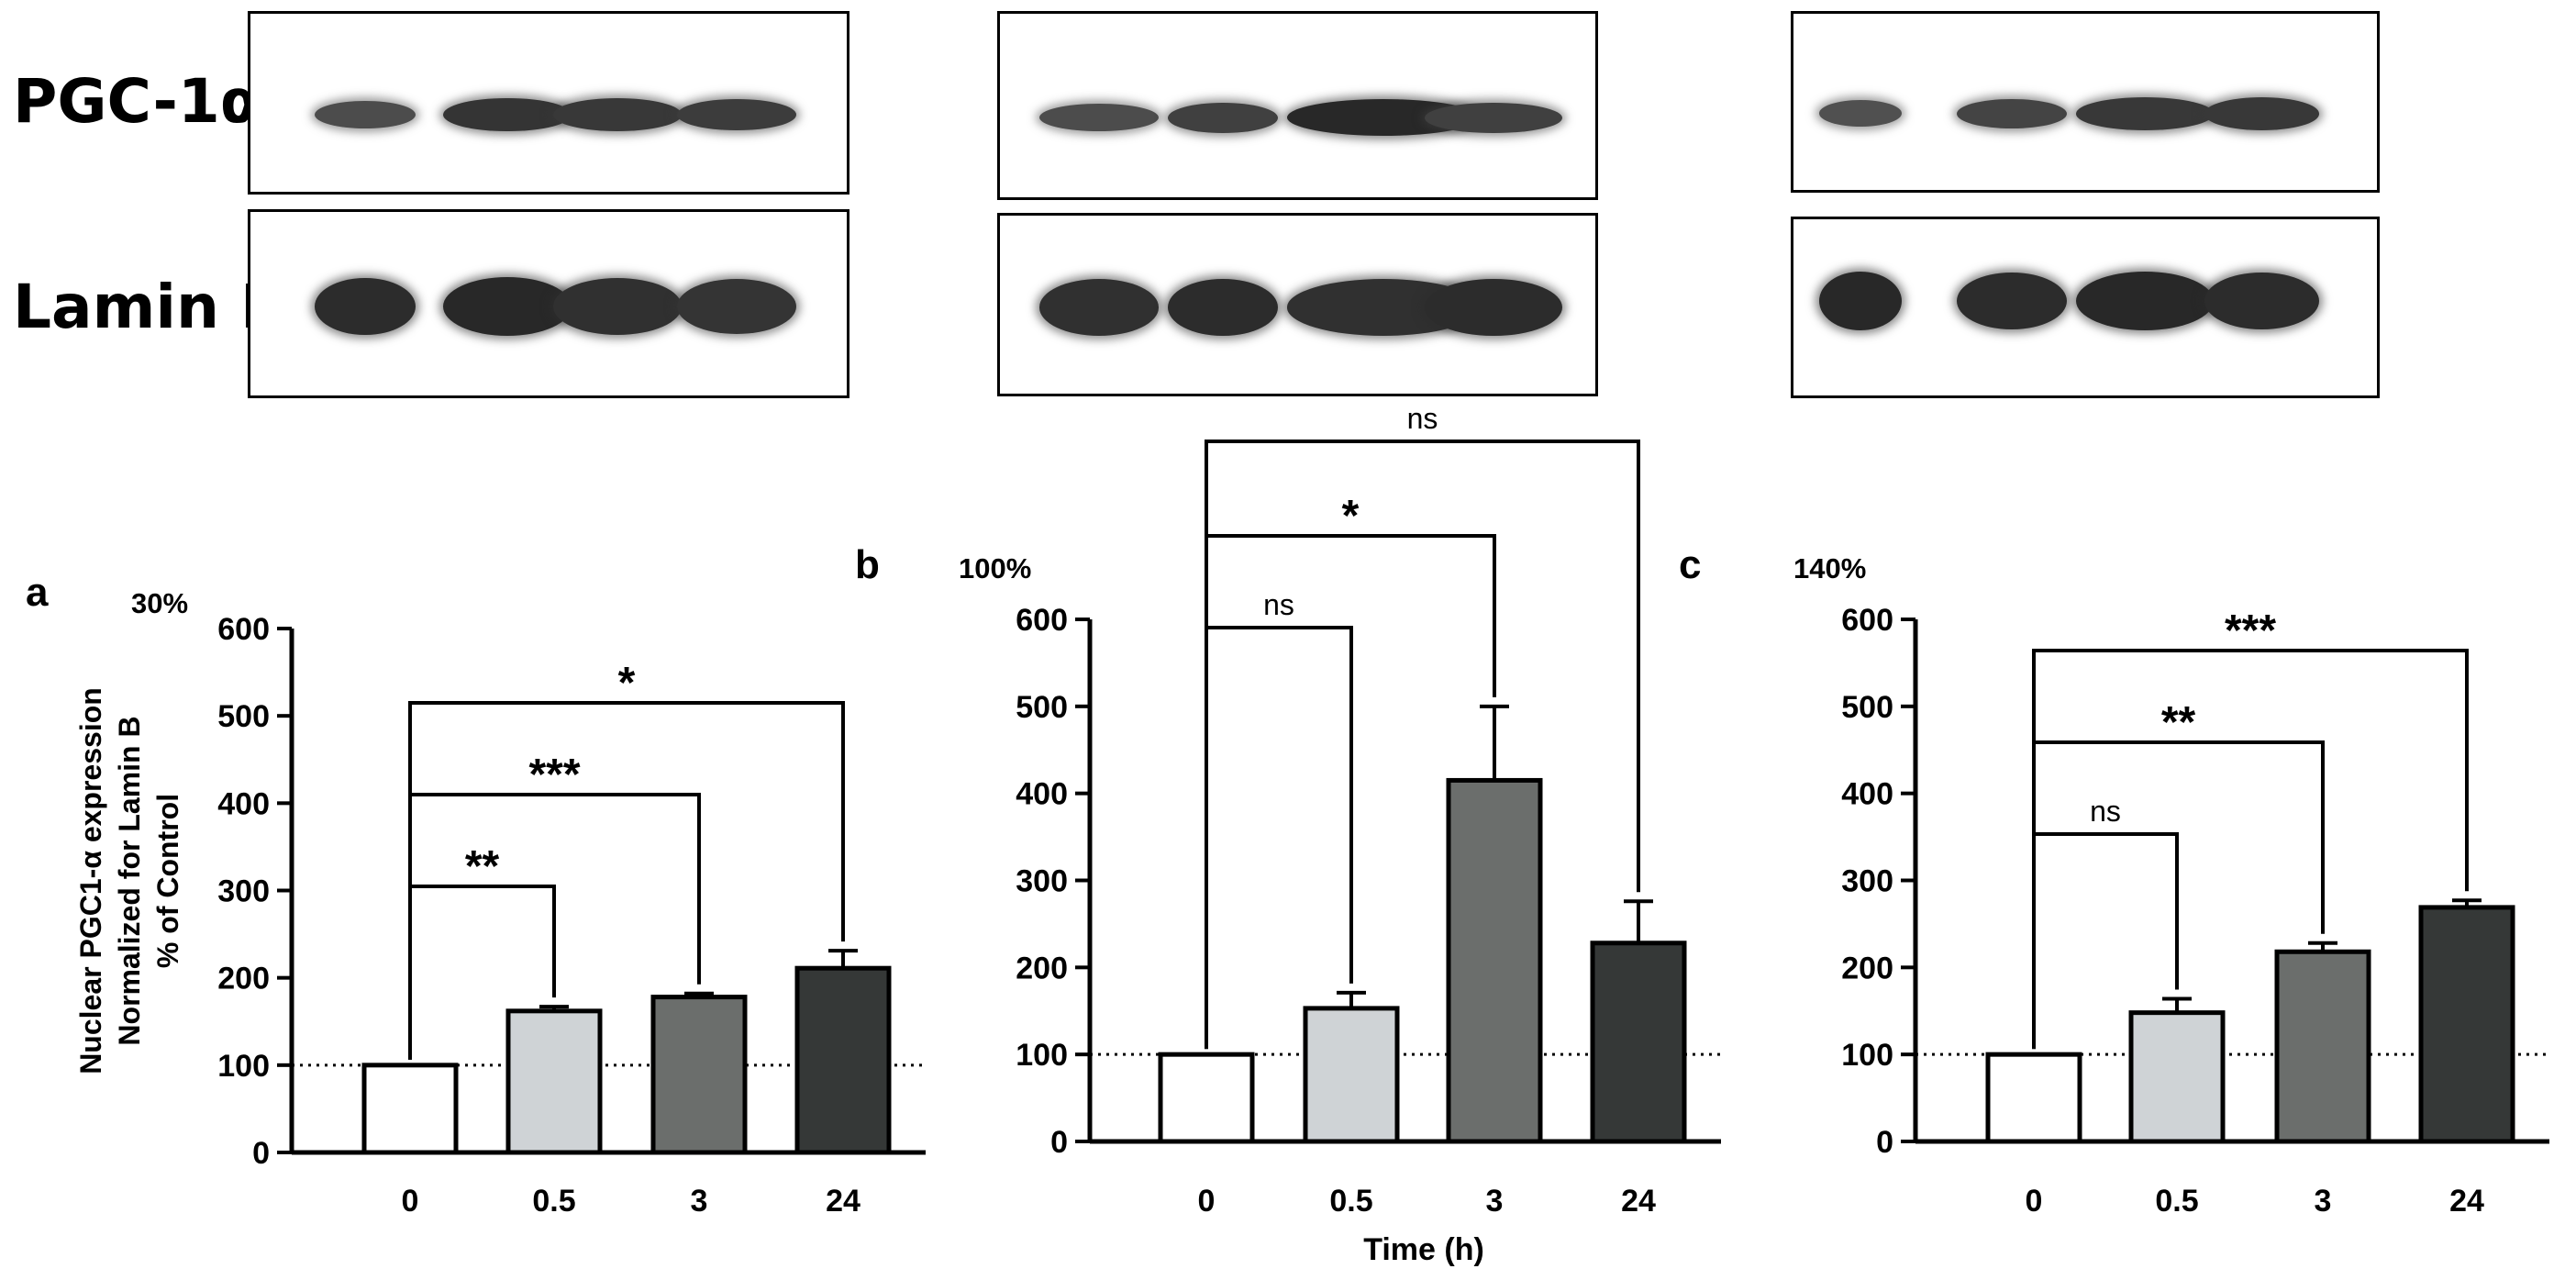 The width and height of the screenshot is (2576, 1280). What do you see at coordinates (995, 568) in the screenshot?
I see `corner-percent-label: 100%` at bounding box center [995, 568].